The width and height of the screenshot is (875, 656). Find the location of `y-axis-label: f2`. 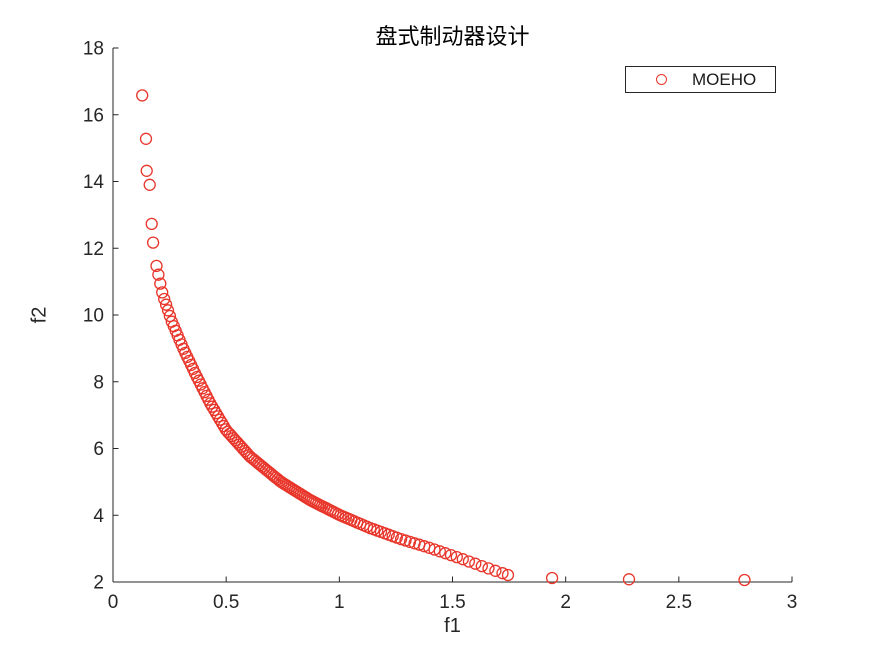

y-axis-label: f2 is located at coordinates (39, 315).